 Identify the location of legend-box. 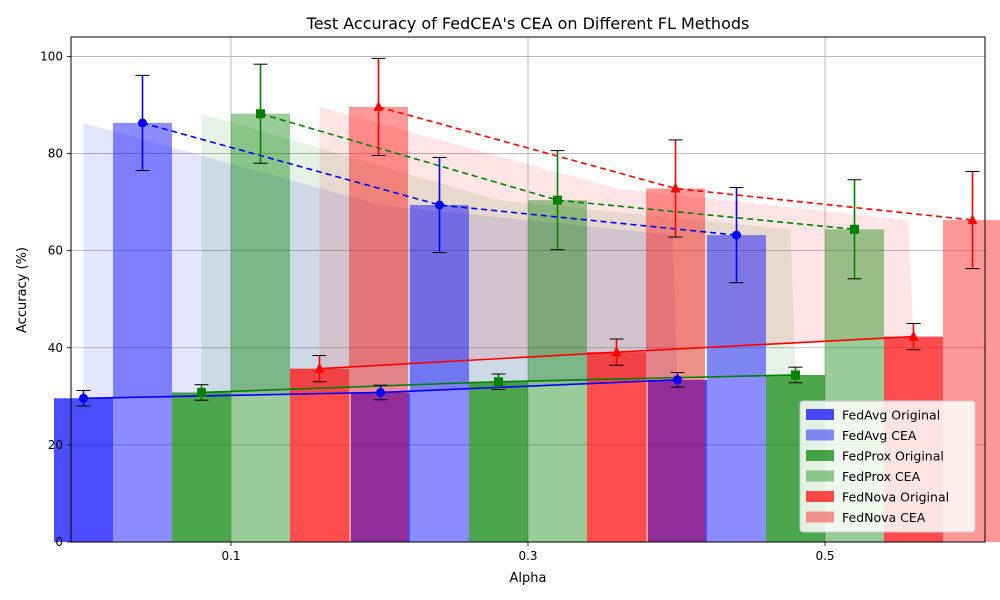
(887, 466).